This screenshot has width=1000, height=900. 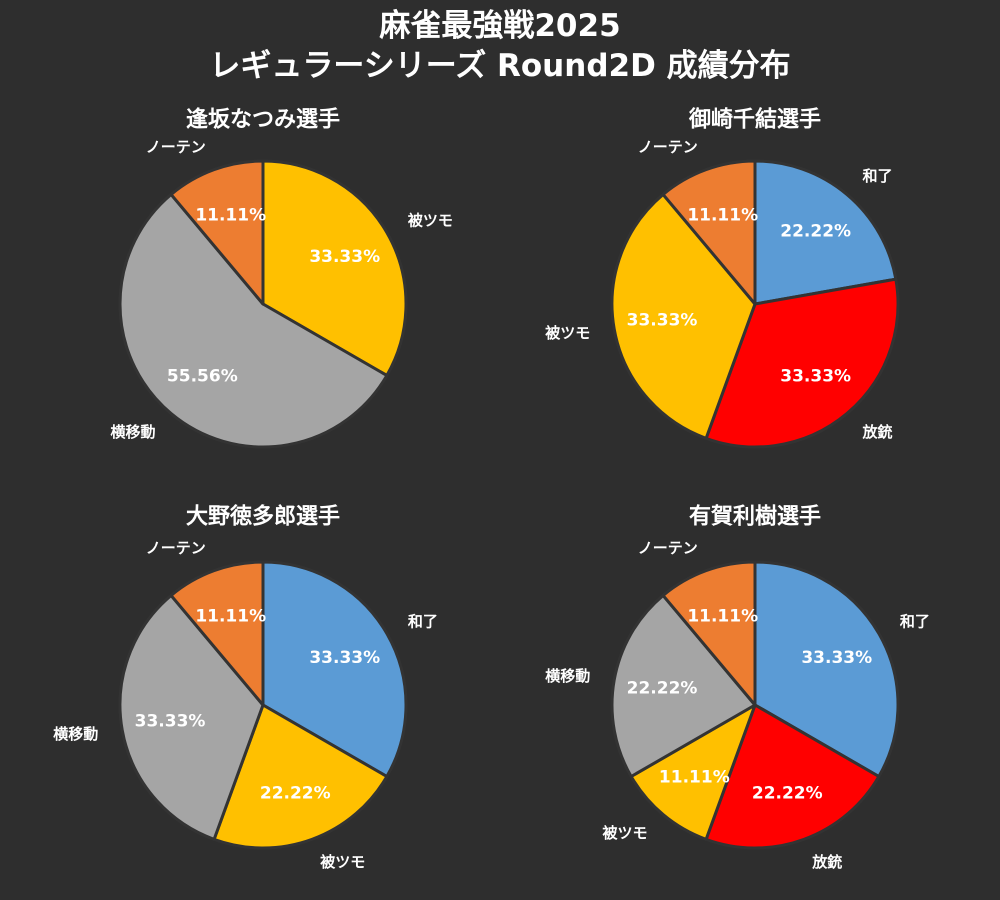 I want to click on chart-title-line2: レギュラーシリーズ Round2D 成績分布, so click(x=500, y=66).